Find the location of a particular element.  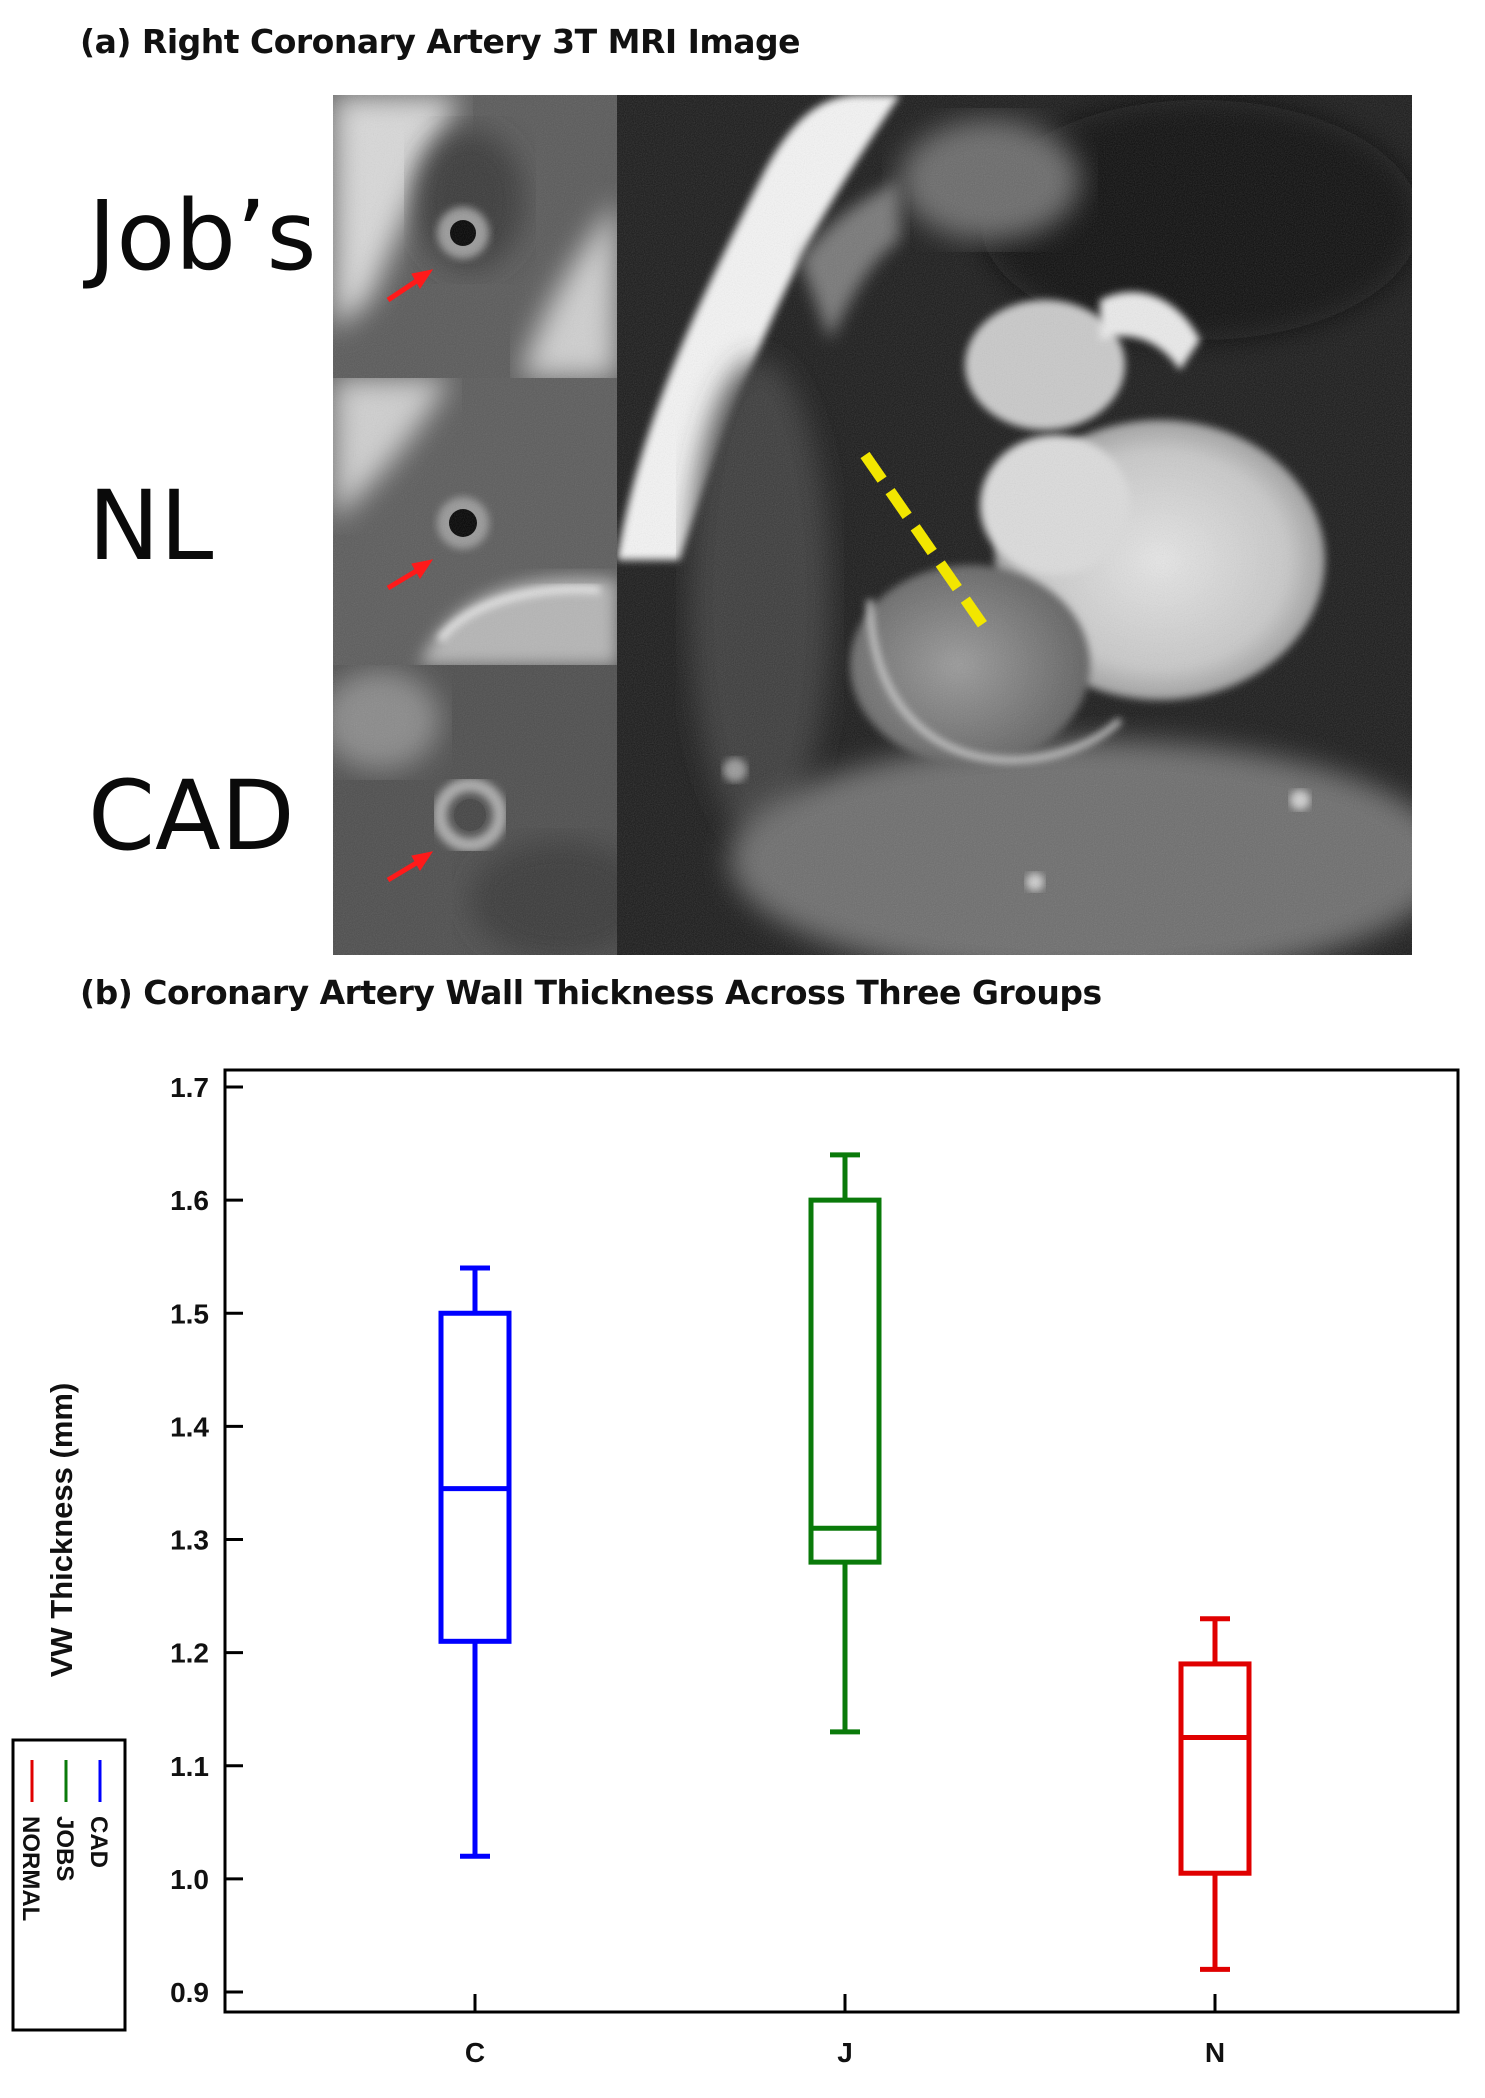

mri-thumbnail-nl is located at coordinates (475, 521).